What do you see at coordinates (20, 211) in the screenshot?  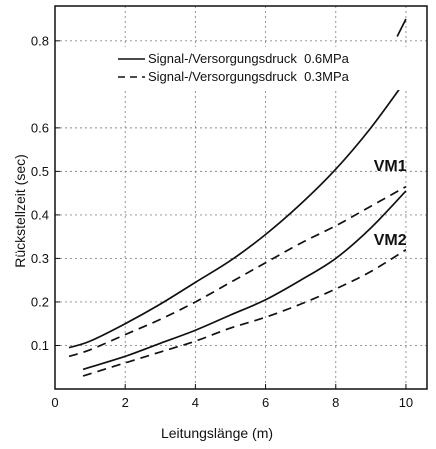 I see `y-axis-title: Rückstellzeit (sec)` at bounding box center [20, 211].